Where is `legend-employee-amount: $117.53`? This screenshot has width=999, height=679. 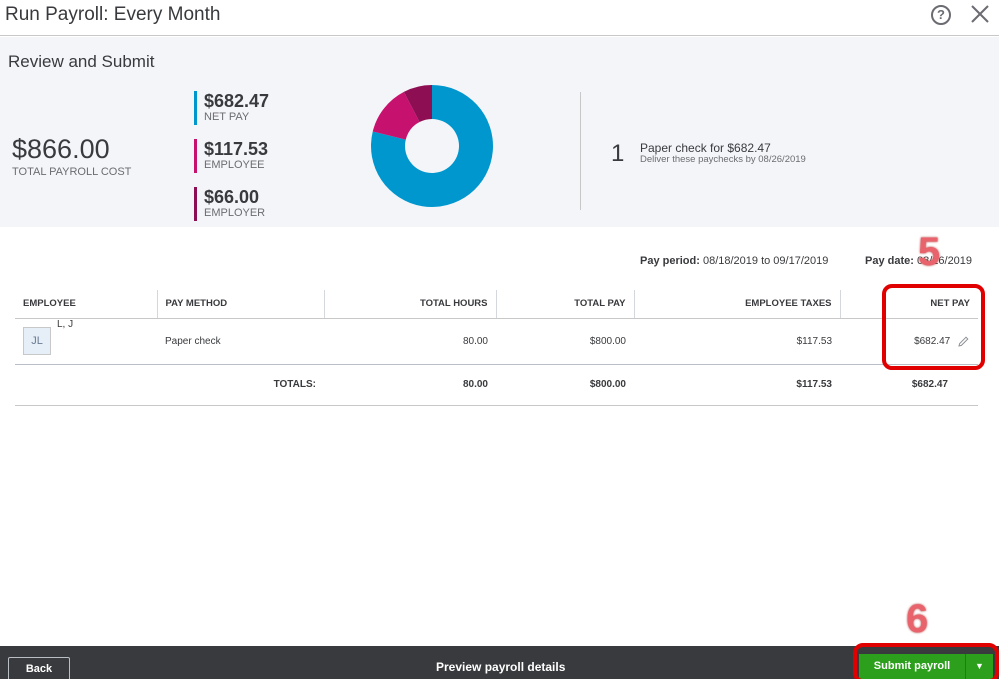
legend-employee-amount: $117.53 is located at coordinates (236, 149).